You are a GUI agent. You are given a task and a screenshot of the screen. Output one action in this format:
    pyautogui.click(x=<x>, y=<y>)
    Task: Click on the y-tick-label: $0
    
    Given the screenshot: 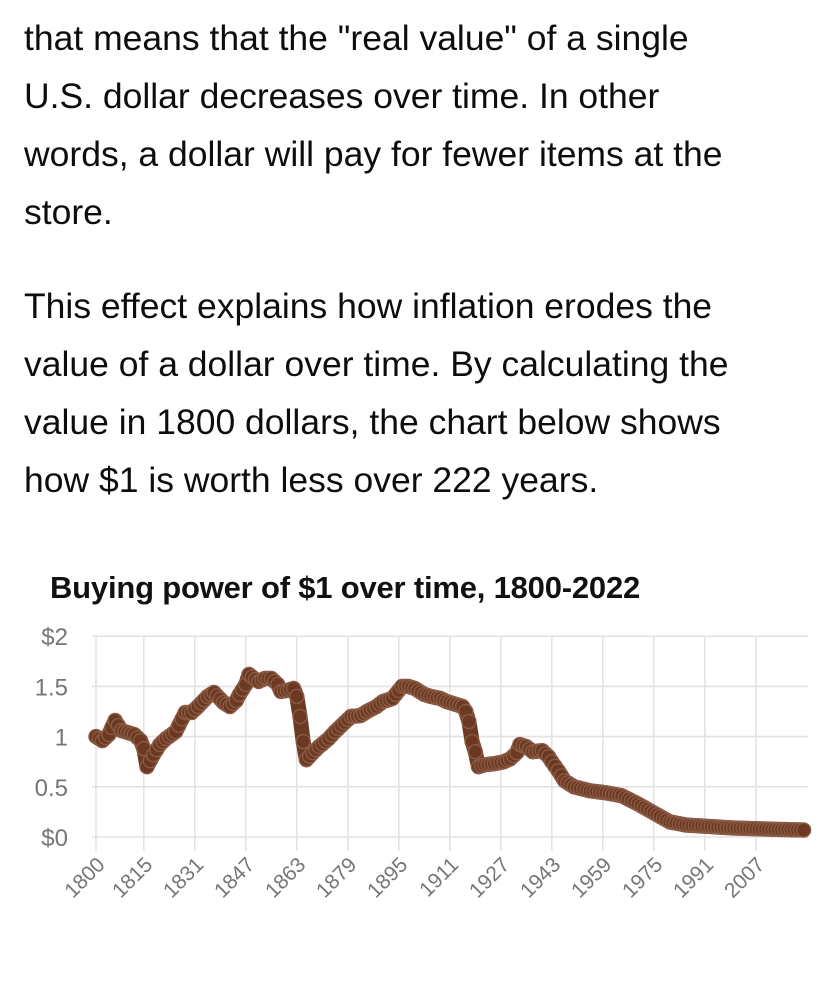 What is the action you would take?
    pyautogui.click(x=54, y=838)
    